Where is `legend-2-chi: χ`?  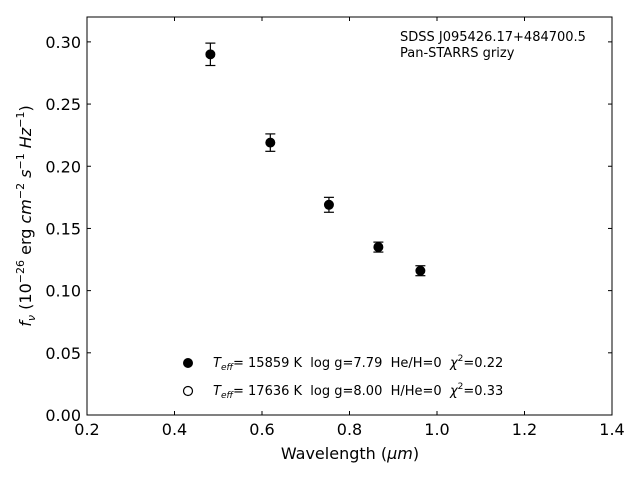
legend-2-chi: χ is located at coordinates (454, 391).